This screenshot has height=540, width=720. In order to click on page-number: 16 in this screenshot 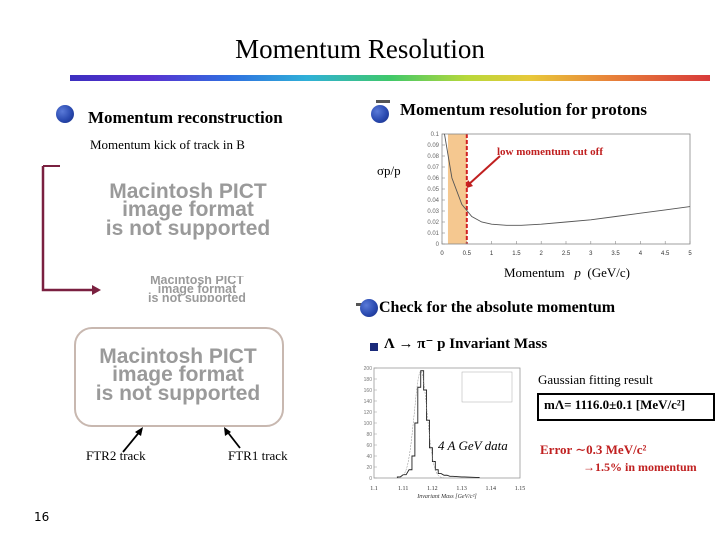, I will do `click(42, 517)`.